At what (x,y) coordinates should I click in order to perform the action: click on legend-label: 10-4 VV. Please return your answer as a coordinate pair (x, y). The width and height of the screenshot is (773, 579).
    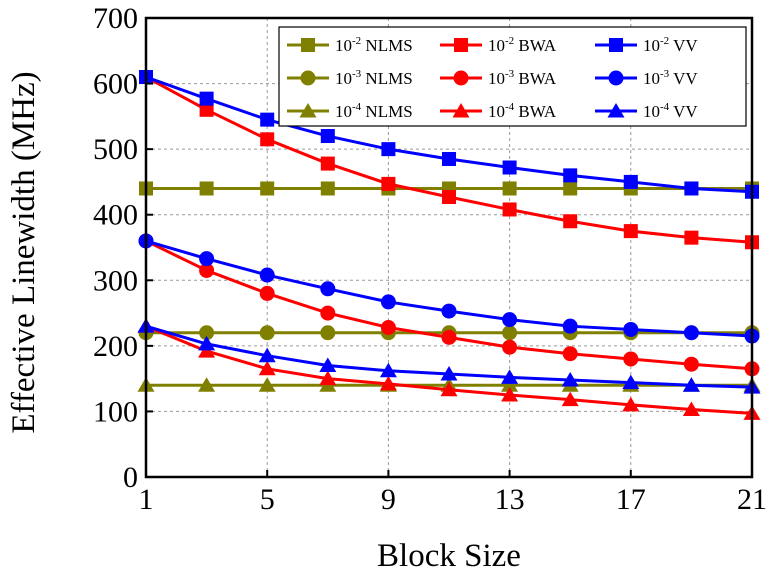
    Looking at the image, I should click on (670, 111).